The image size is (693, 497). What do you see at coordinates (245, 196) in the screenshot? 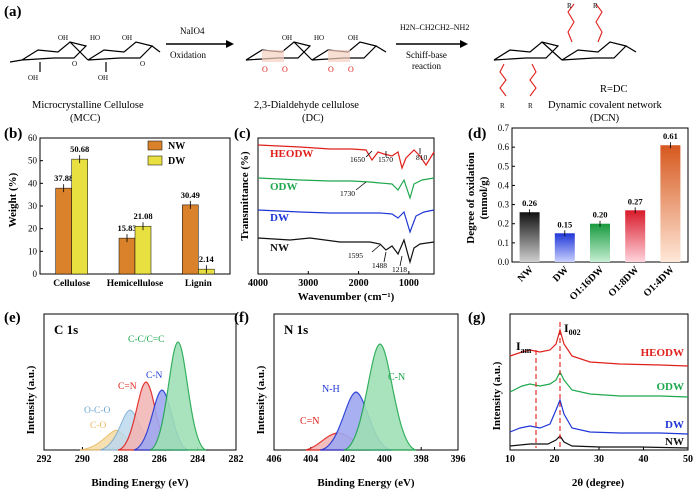
I see `panel-c-ylabel: Transmittance (%)` at bounding box center [245, 196].